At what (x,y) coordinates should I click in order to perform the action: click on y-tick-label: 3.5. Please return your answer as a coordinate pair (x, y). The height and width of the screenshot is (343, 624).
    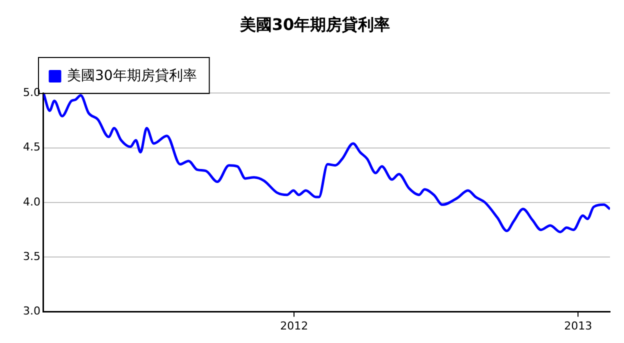
    Looking at the image, I should click on (31, 257).